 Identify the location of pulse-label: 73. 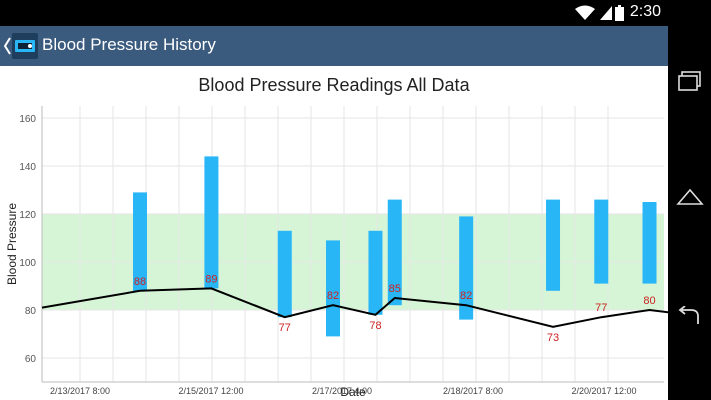
(553, 338).